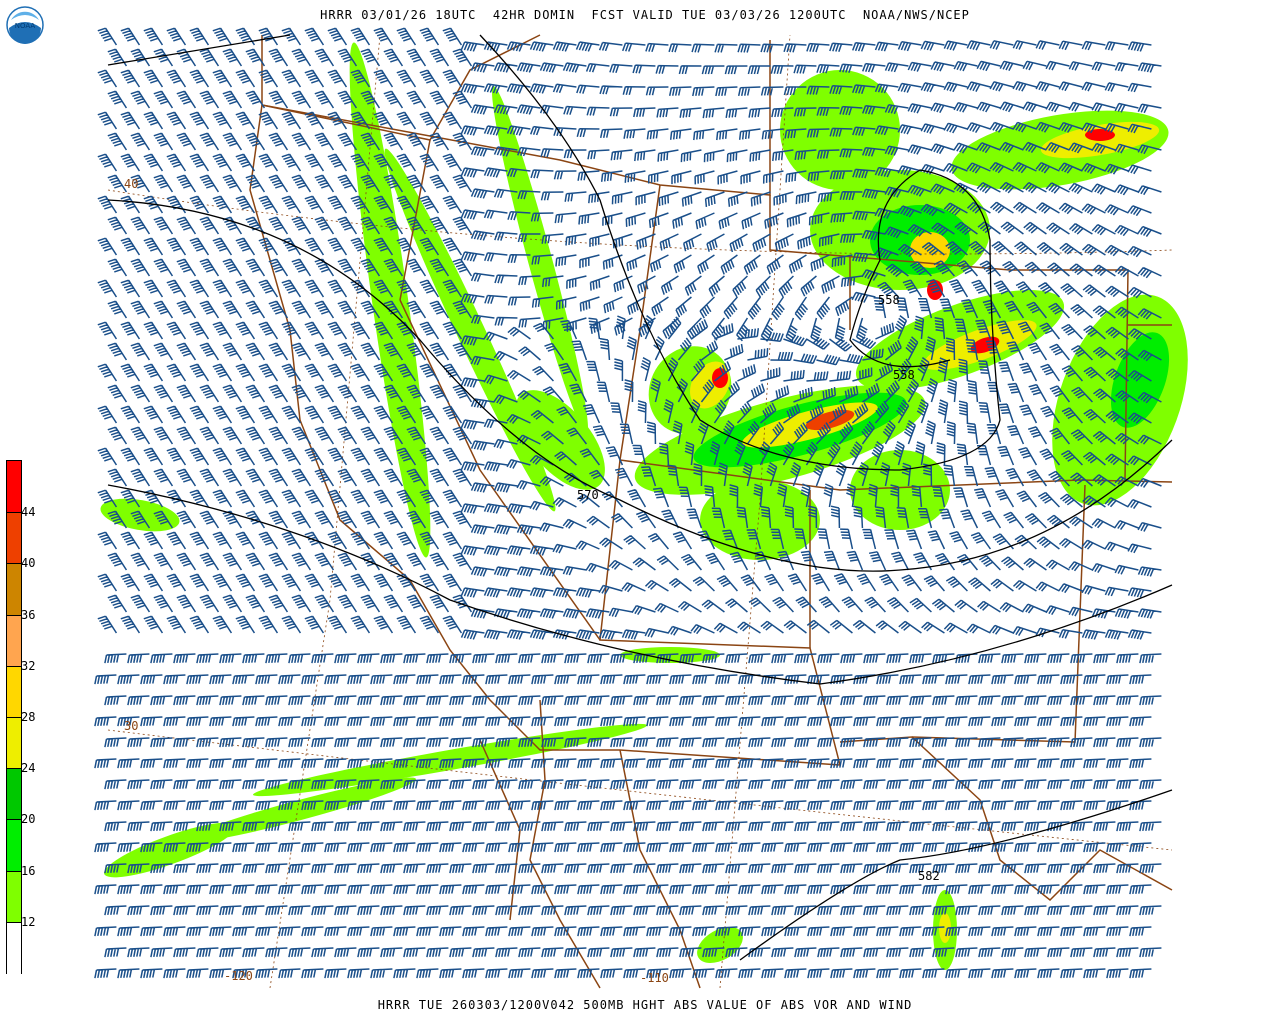 This screenshot has height=1024, width=1280. I want to click on contour-label: 582, so click(929, 876).